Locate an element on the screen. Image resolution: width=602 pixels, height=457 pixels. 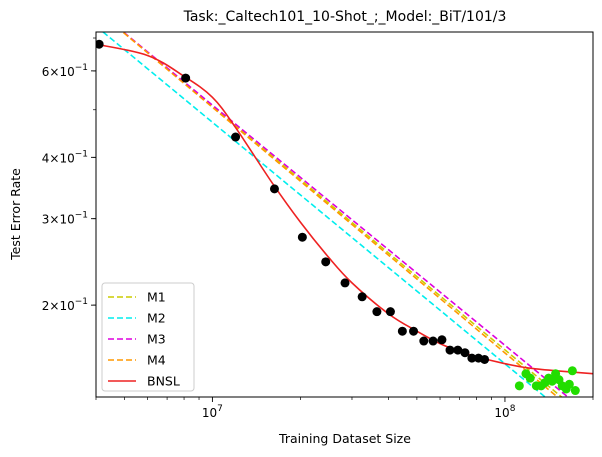
y-tick-label: 4×10⁻¹ is located at coordinates (65, 157).